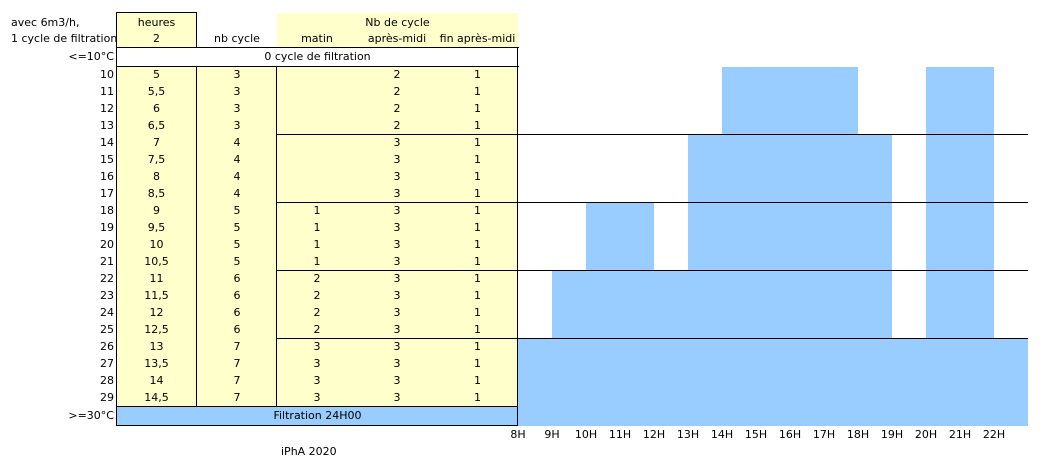 The height and width of the screenshot is (469, 1057). What do you see at coordinates (107, 363) in the screenshot?
I see `temp-cell: 27` at bounding box center [107, 363].